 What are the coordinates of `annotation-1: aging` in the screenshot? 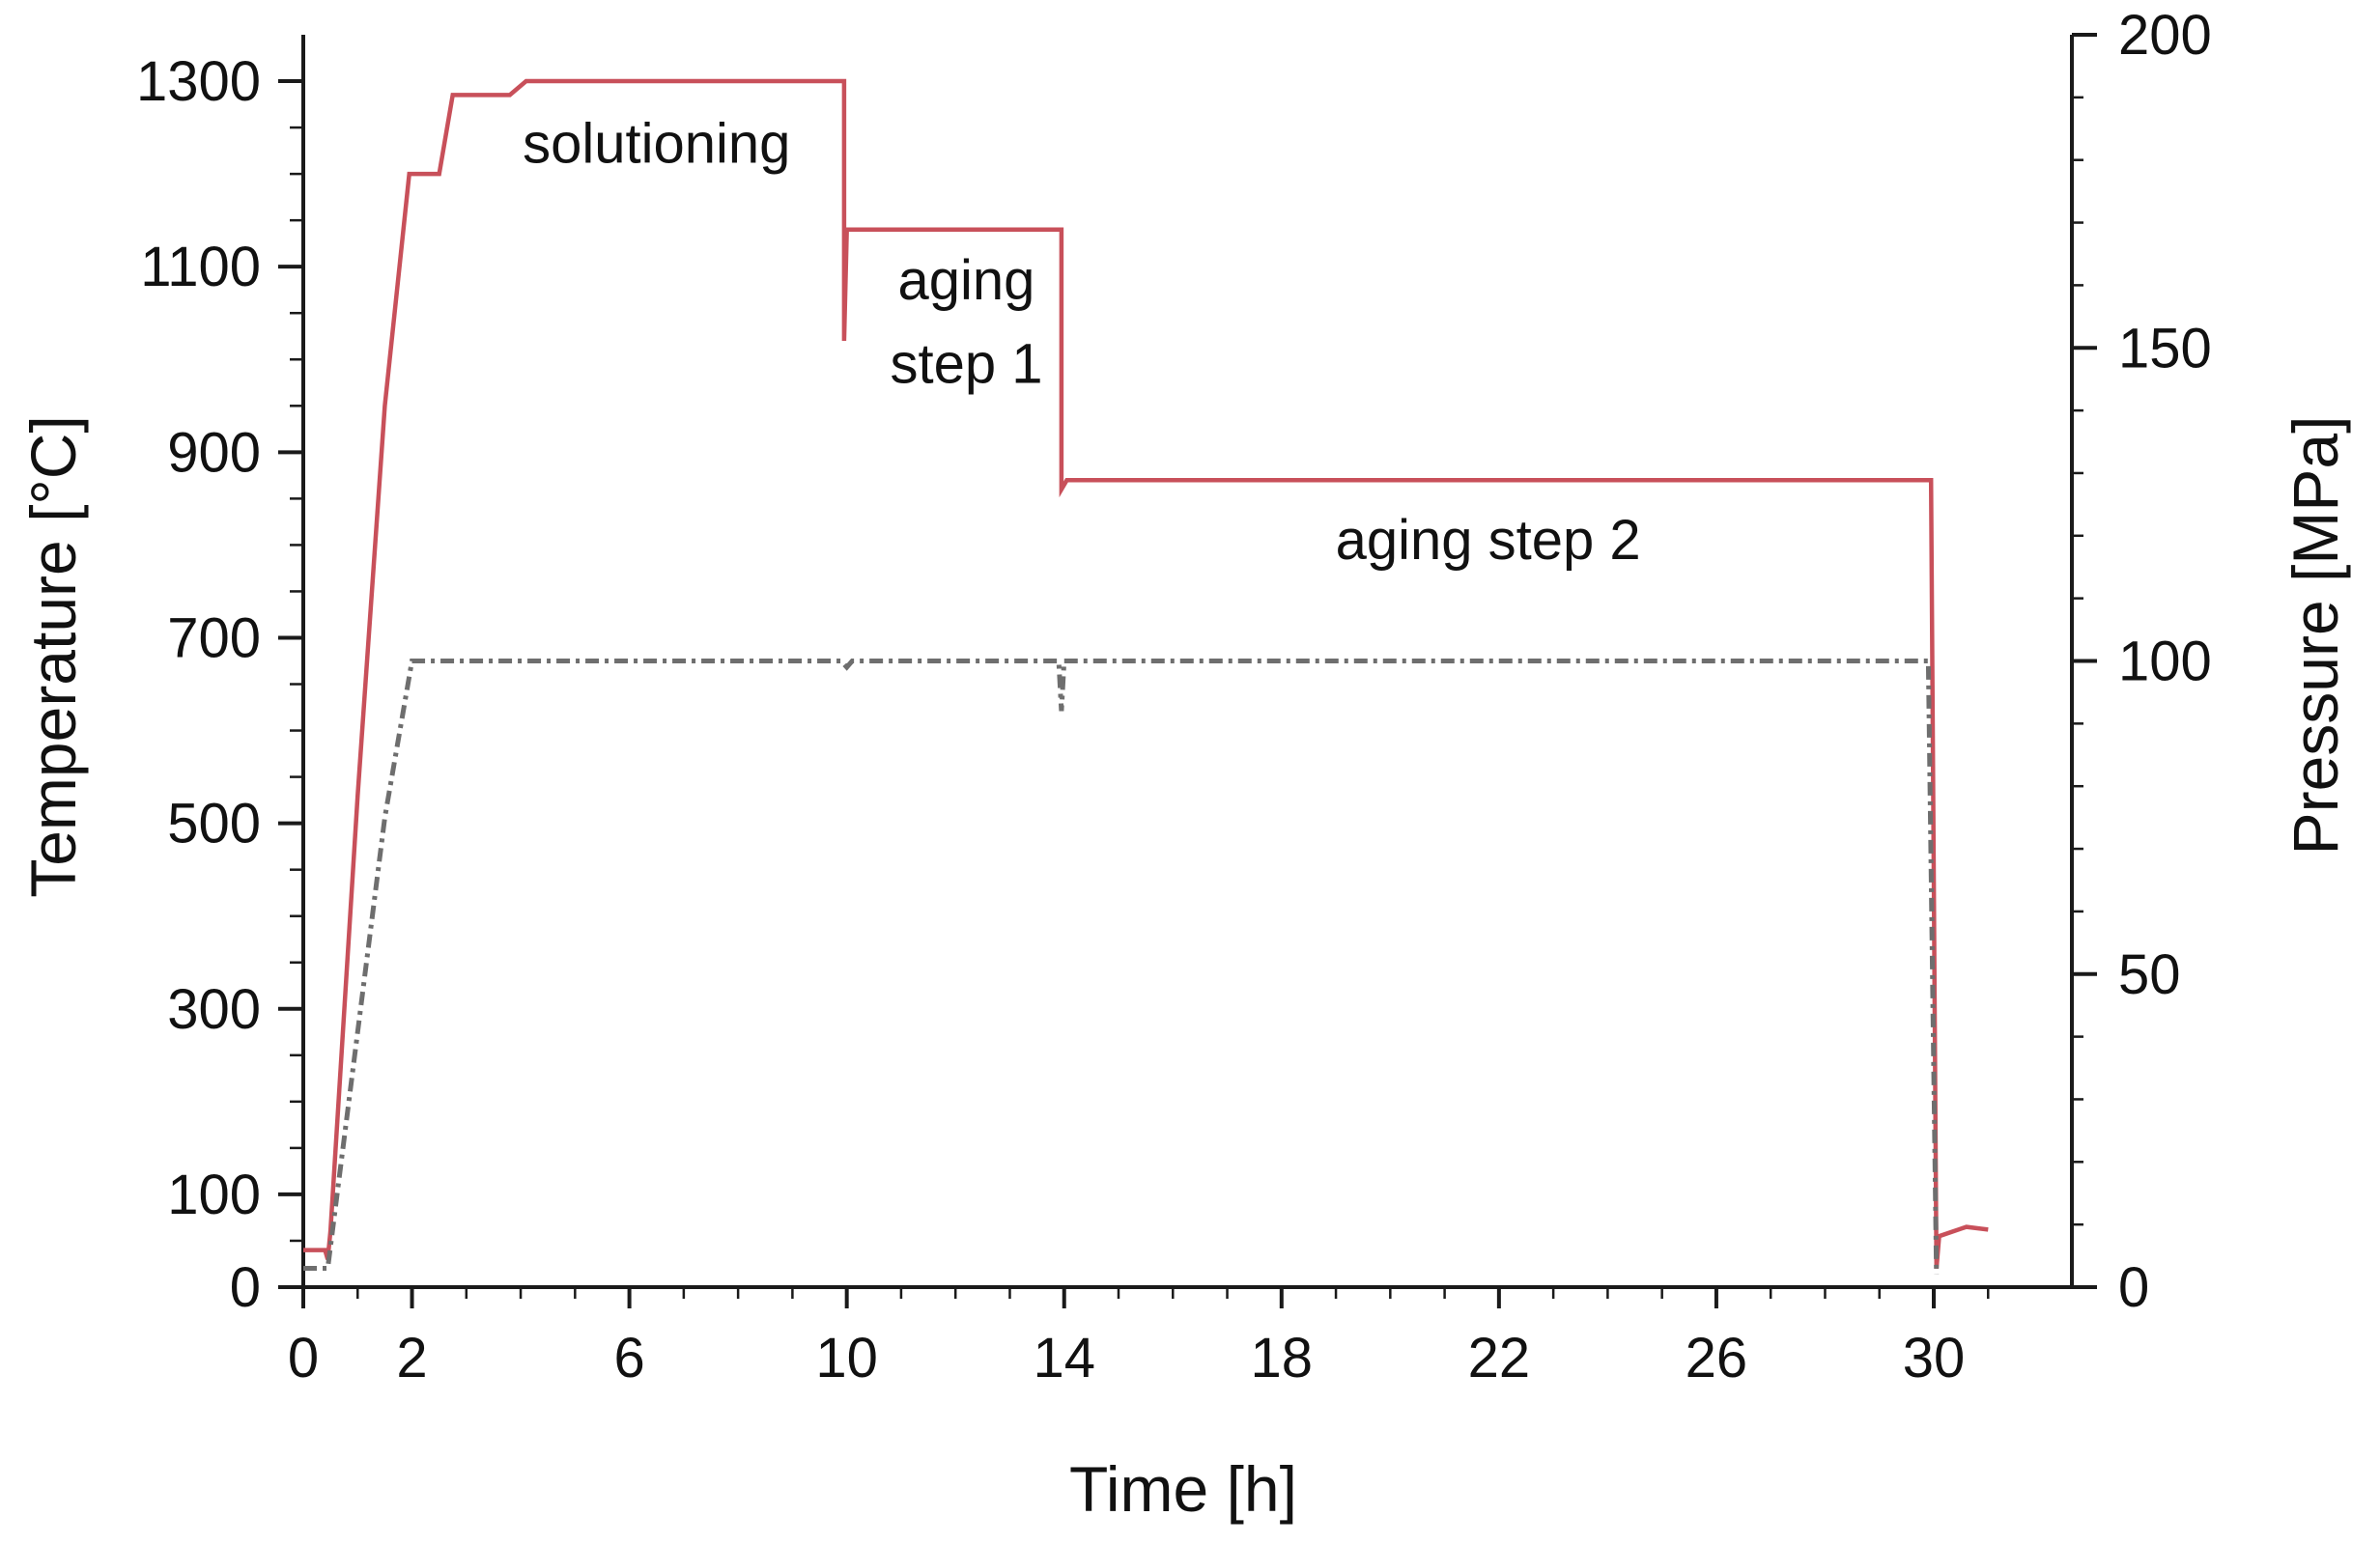 It's located at (966, 280).